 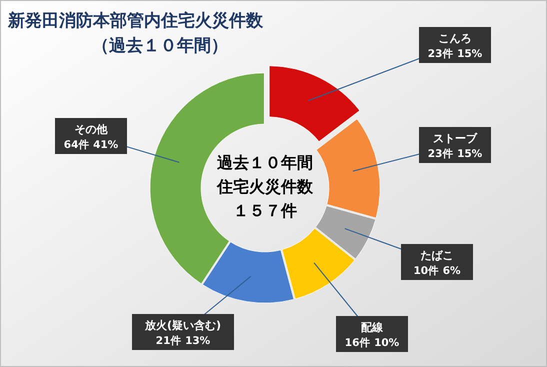 What do you see at coordinates (372, 342) in the screenshot?
I see `data-label: 16件 10%` at bounding box center [372, 342].